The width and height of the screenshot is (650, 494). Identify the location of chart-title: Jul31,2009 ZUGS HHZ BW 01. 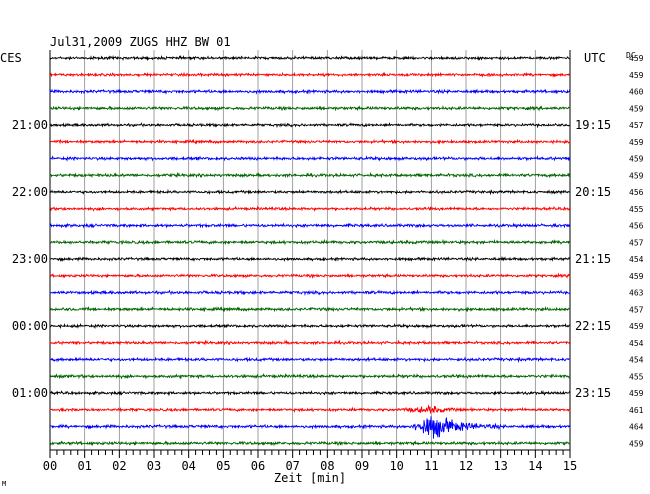
(140, 42).